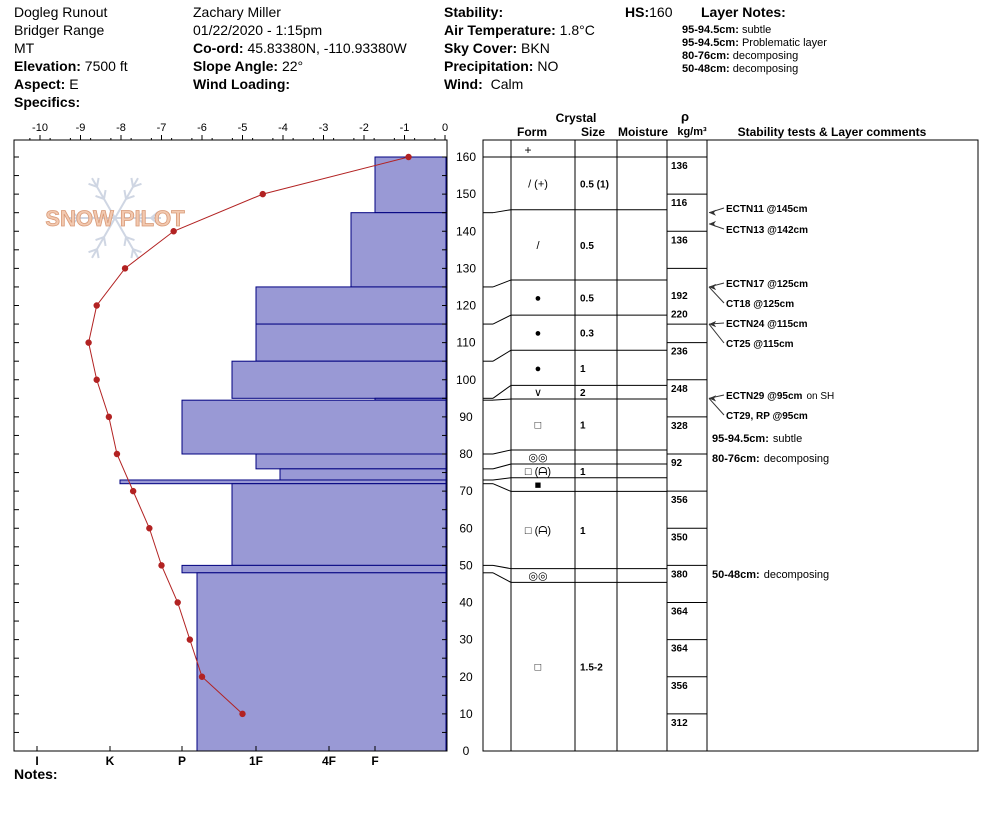 The image size is (994, 840). Describe the element at coordinates (405, 128) in the screenshot. I see `temp-tick-label: -1` at that location.